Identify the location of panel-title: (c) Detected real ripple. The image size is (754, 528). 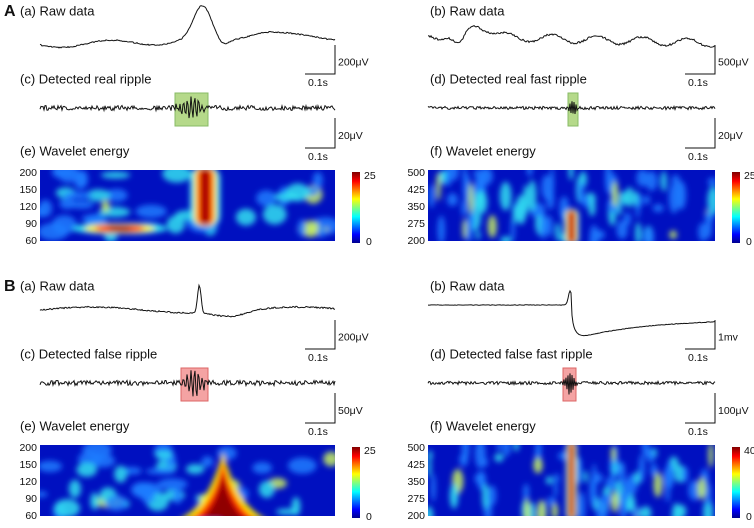
(86, 78).